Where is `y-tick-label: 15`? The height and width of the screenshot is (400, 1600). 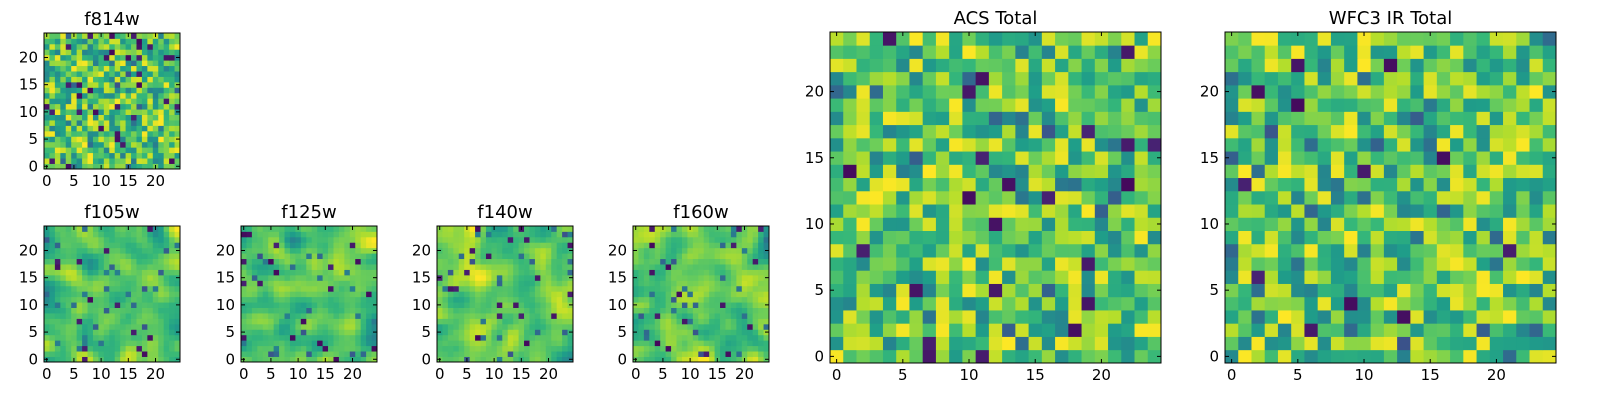 y-tick-label: 15 is located at coordinates (1209, 158).